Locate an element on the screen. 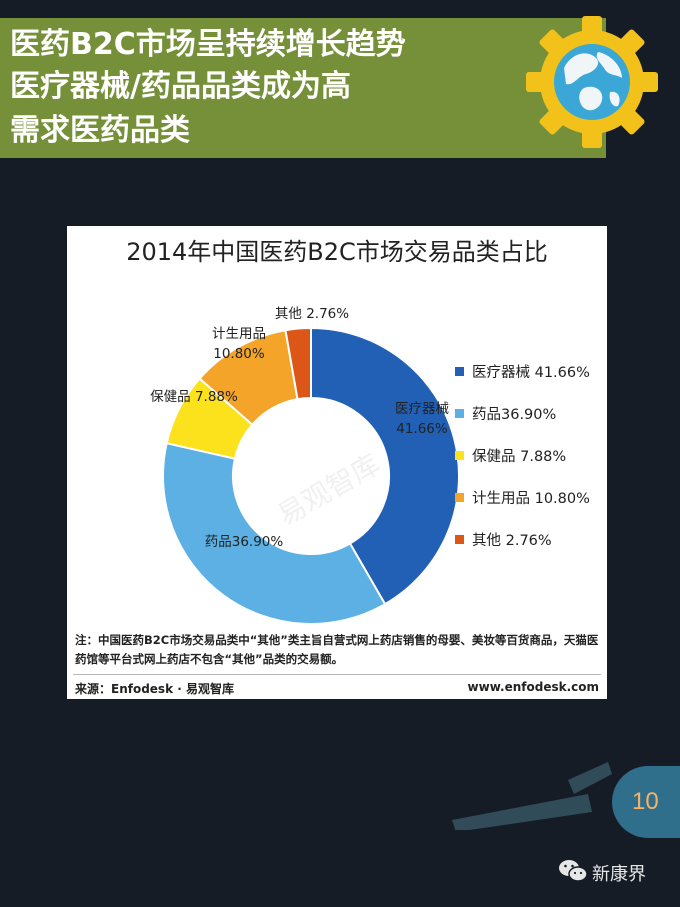  title-banner: 医药B2C市场呈持续增长趋势 医疗器械/药品品类成为高 需求医药品类 is located at coordinates (303, 88).